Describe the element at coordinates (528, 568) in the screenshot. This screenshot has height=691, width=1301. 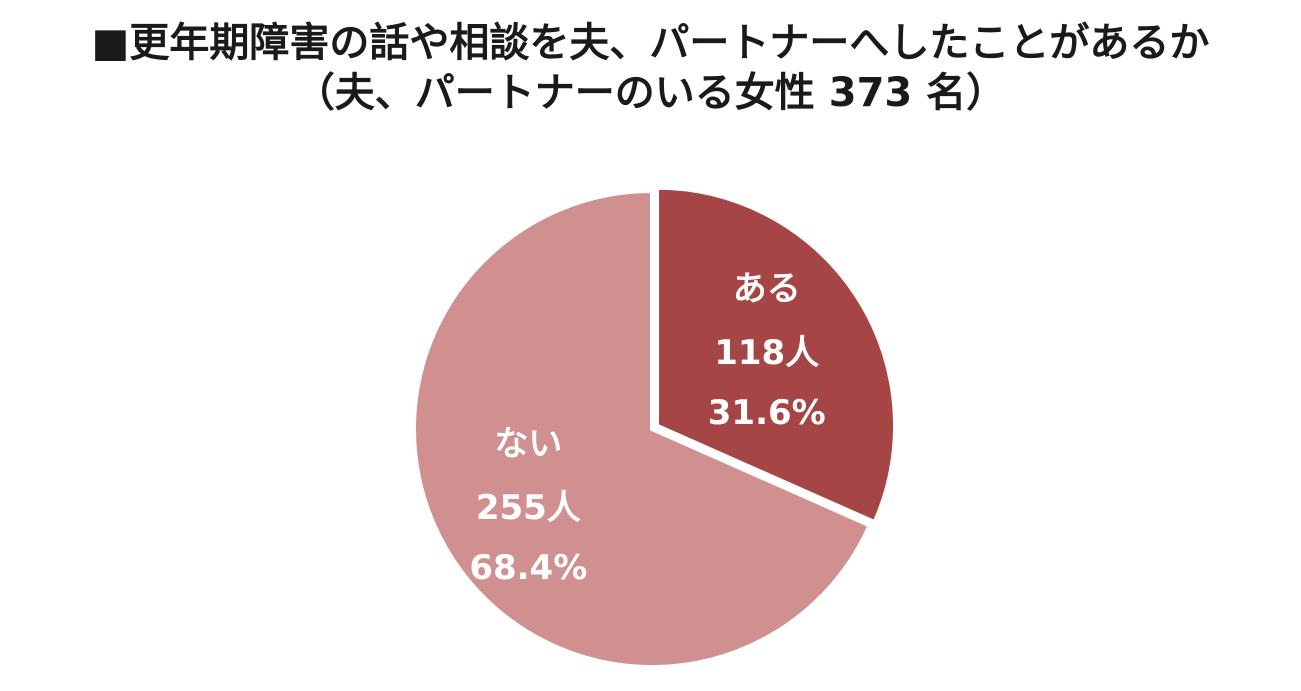
I see `slice-label-percent-nai: 68.4%` at that location.